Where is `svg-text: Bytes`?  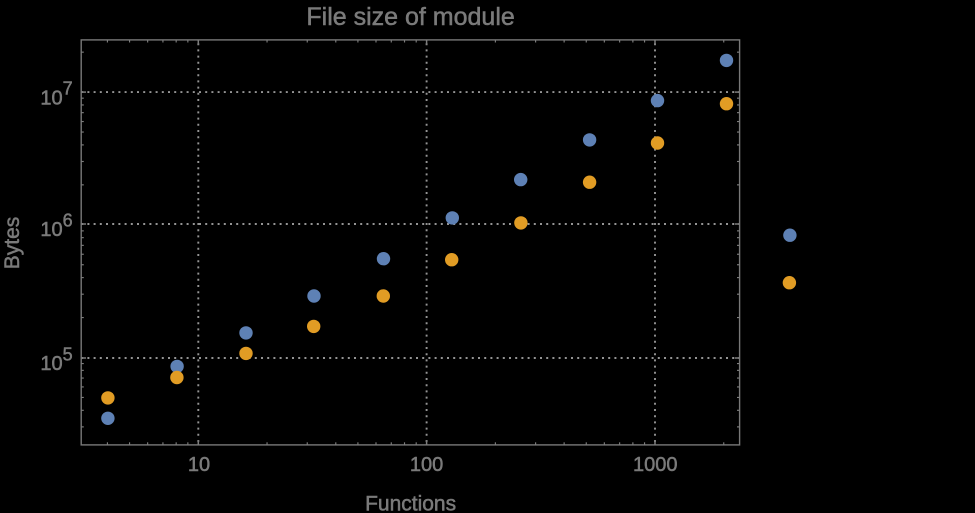
svg-text: Bytes is located at coordinates (12, 243).